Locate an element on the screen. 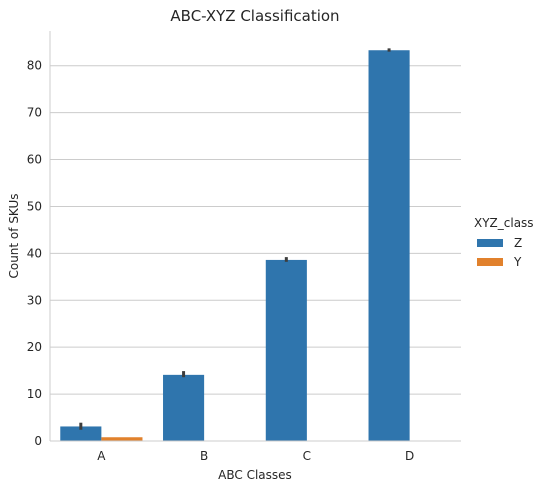 This screenshot has width=544, height=490. y-tick-label: 50 is located at coordinates (34, 206).